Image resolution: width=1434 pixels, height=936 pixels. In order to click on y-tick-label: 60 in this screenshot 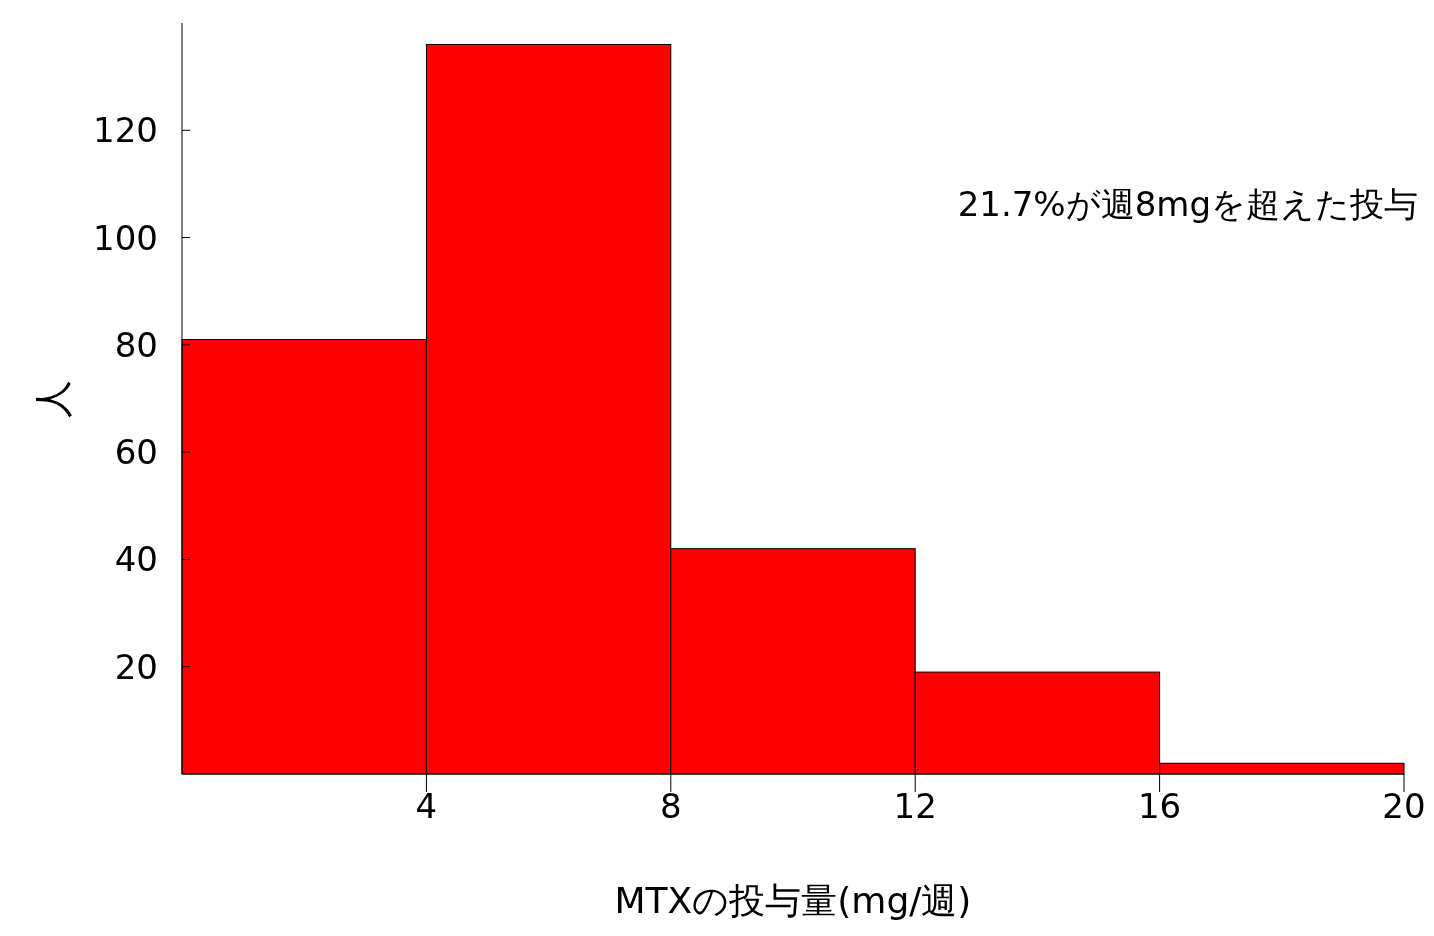, I will do `click(136, 452)`.